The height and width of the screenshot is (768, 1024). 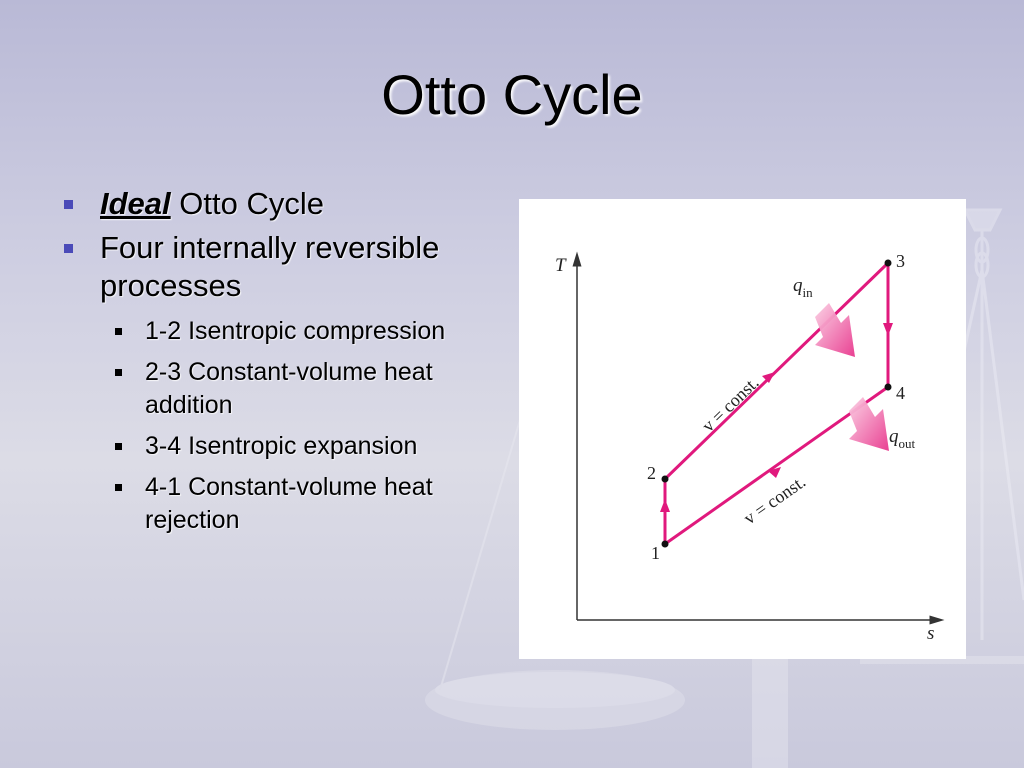 I want to click on sub-bullet-text: 4-1 Constant-volume heat rejection, so click(x=289, y=503).